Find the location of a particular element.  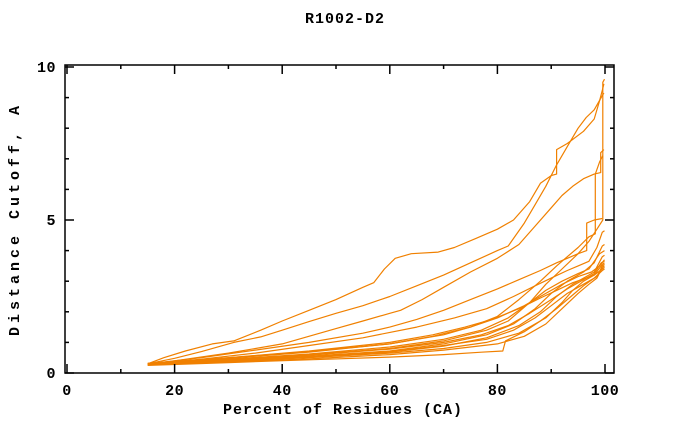

x-tick-label: 20 is located at coordinates (174, 391).